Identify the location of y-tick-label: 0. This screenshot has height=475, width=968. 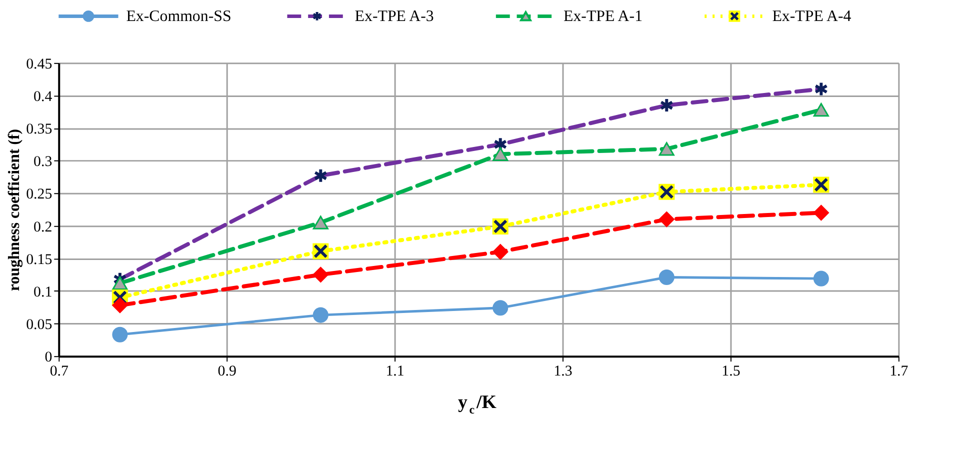
(48, 358).